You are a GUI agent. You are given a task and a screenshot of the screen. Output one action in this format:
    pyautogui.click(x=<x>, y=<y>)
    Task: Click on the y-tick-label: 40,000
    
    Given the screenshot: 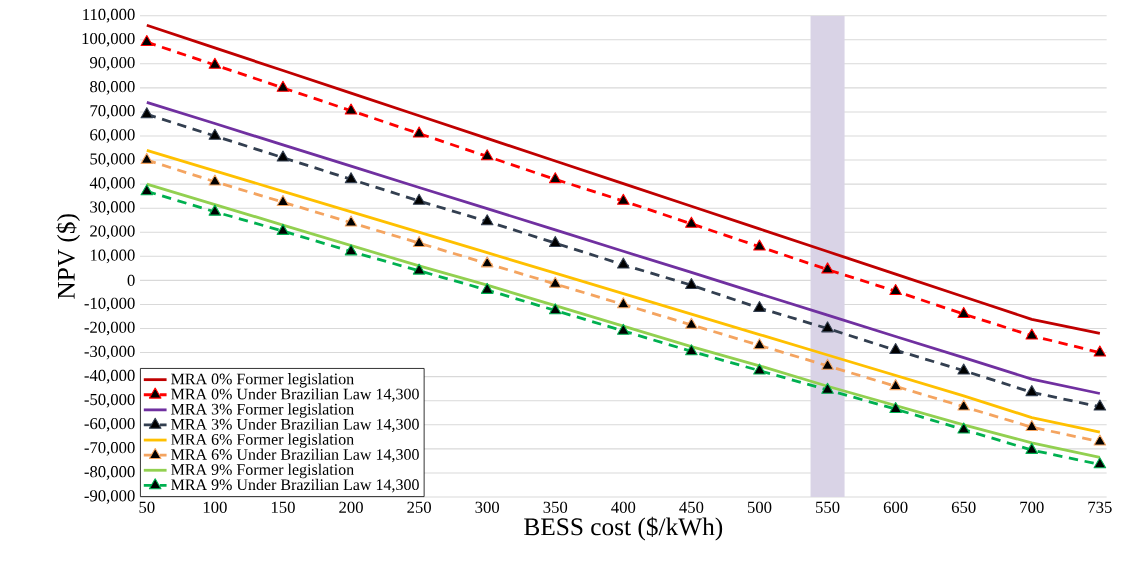 What is the action you would take?
    pyautogui.click(x=112, y=184)
    